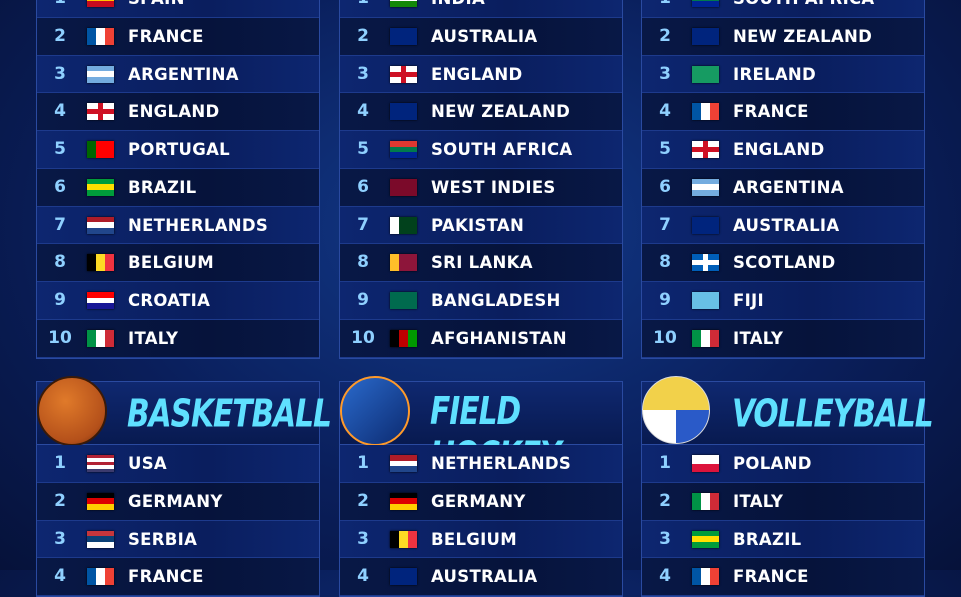  Describe the element at coordinates (178, 187) in the screenshot. I see `ranking-row: 6 BRAZIL` at that location.